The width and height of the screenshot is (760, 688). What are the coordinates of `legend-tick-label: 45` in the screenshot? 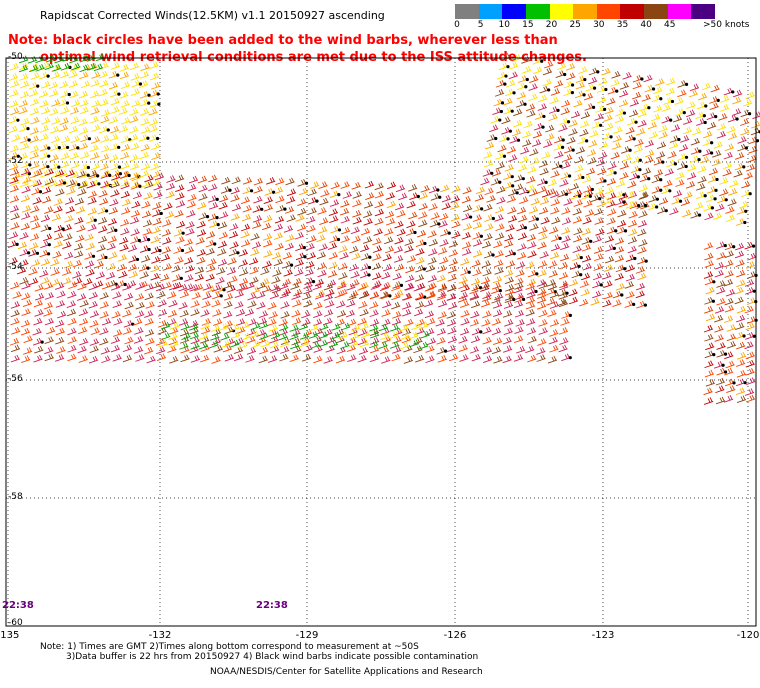 It's located at (669, 25).